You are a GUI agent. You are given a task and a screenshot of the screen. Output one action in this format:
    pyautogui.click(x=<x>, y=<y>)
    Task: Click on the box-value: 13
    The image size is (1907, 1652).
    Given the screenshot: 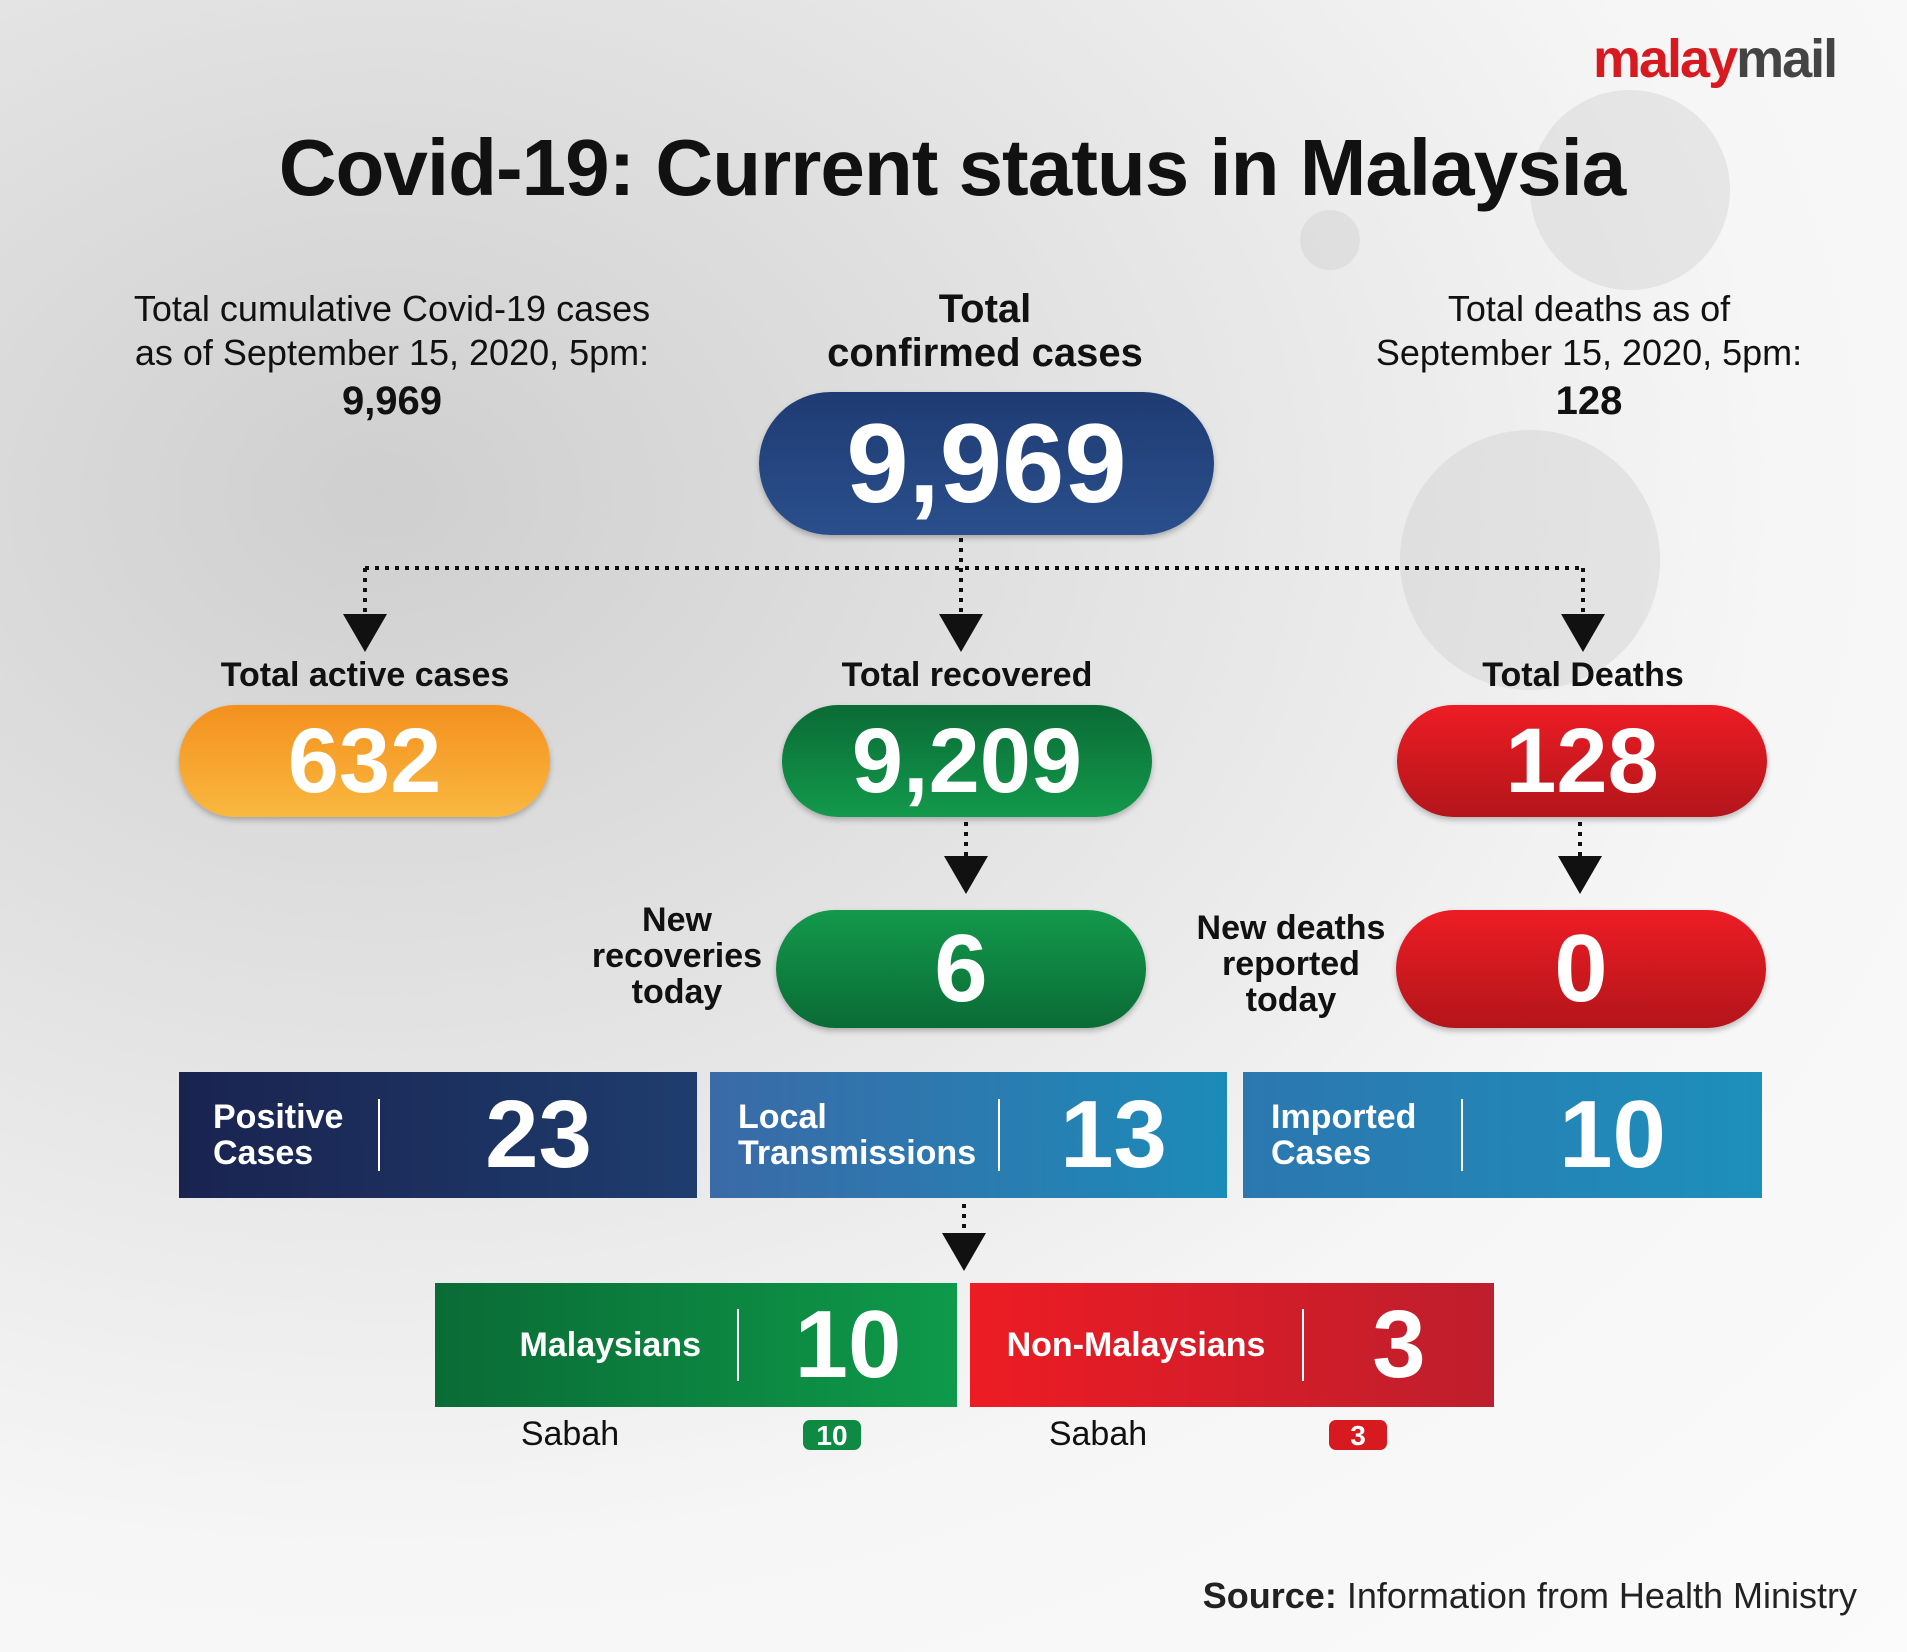 What is the action you would take?
    pyautogui.click(x=1113, y=1134)
    